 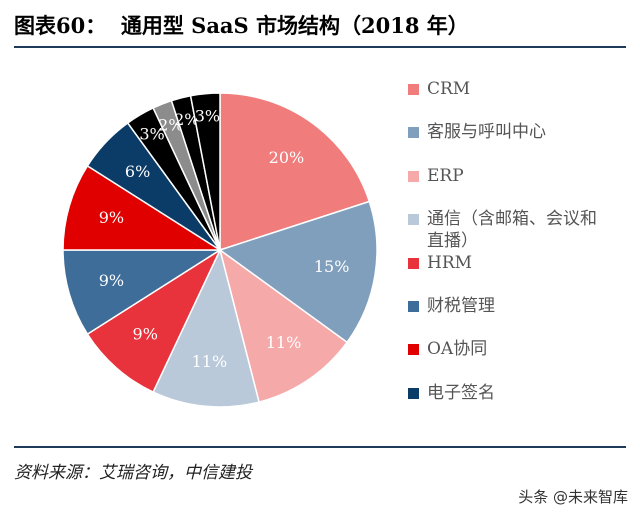 I want to click on legend-label: 通信（含邮箱、会议和直播）, so click(x=512, y=230).